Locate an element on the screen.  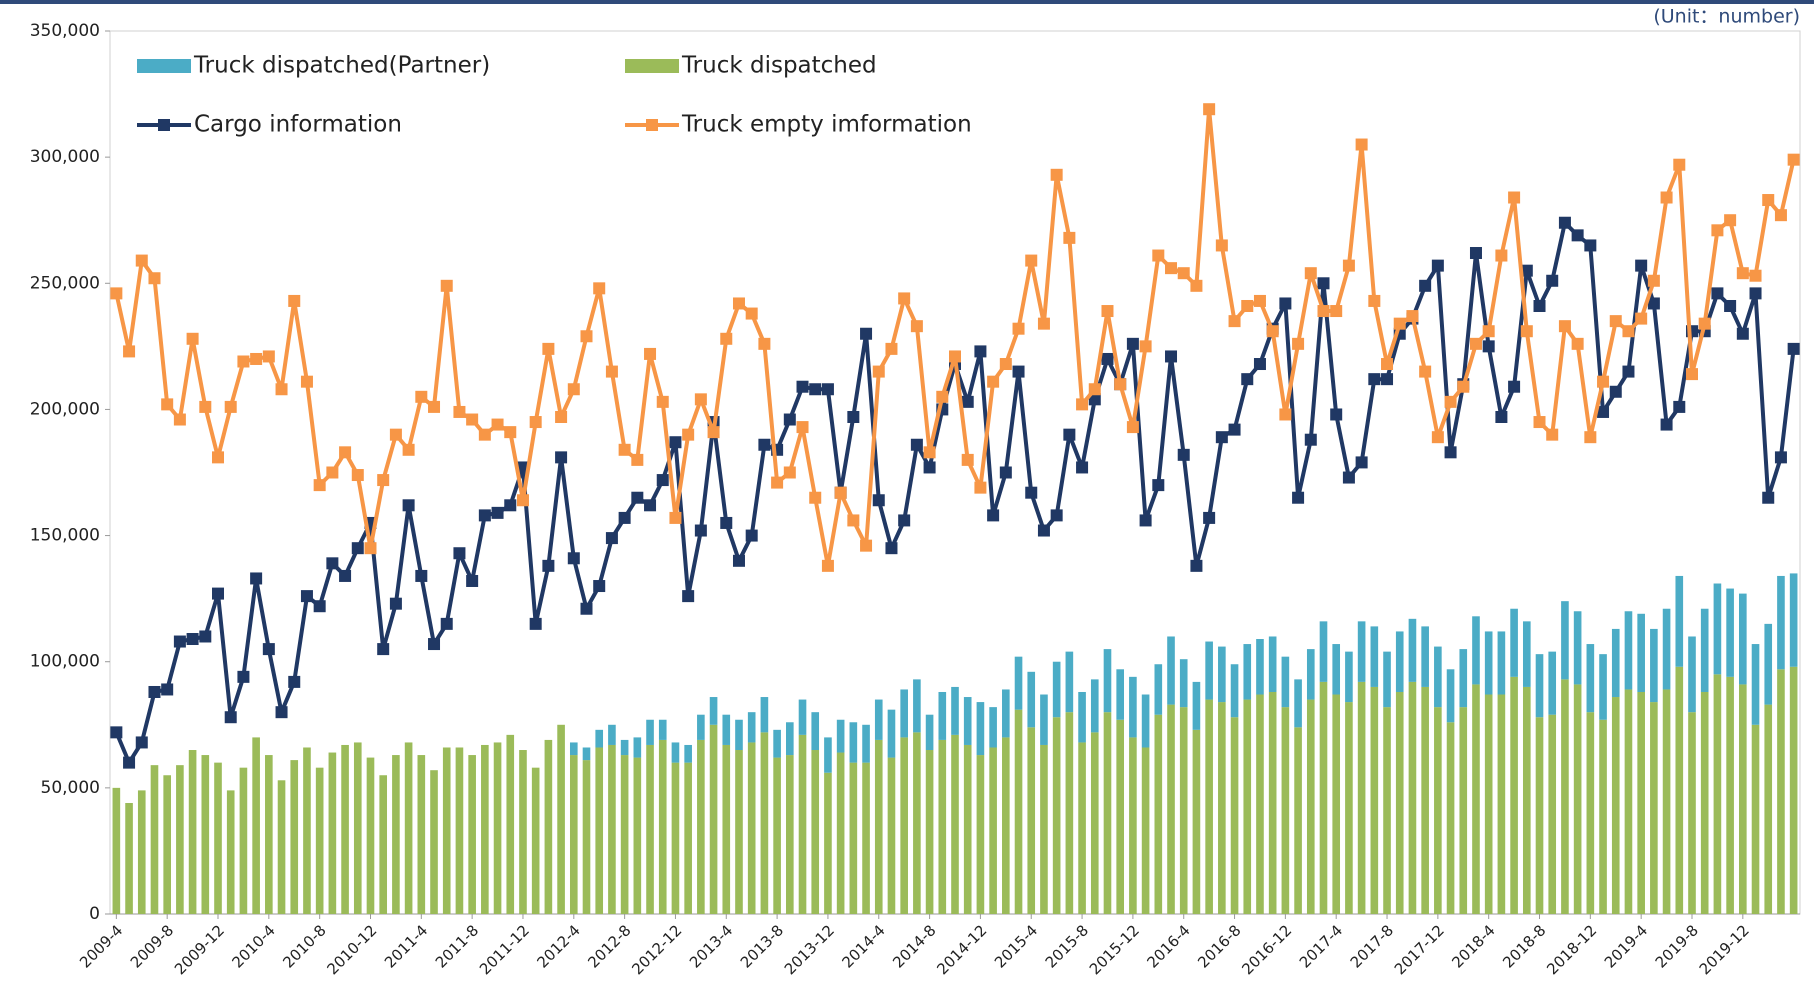
x-tick-label: 2009-8 is located at coordinates (152, 946).